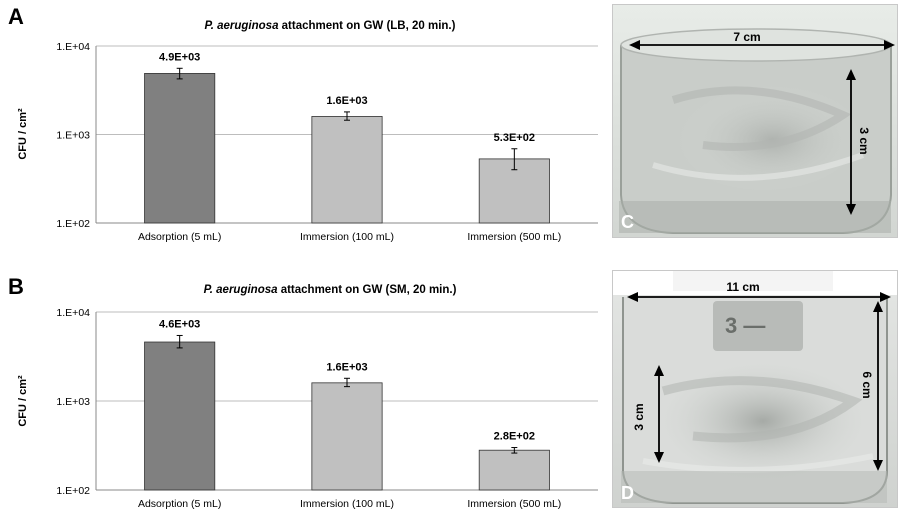 The image size is (908, 512). I want to click on photo-d-height-label-right: 6 cm, so click(867, 384).